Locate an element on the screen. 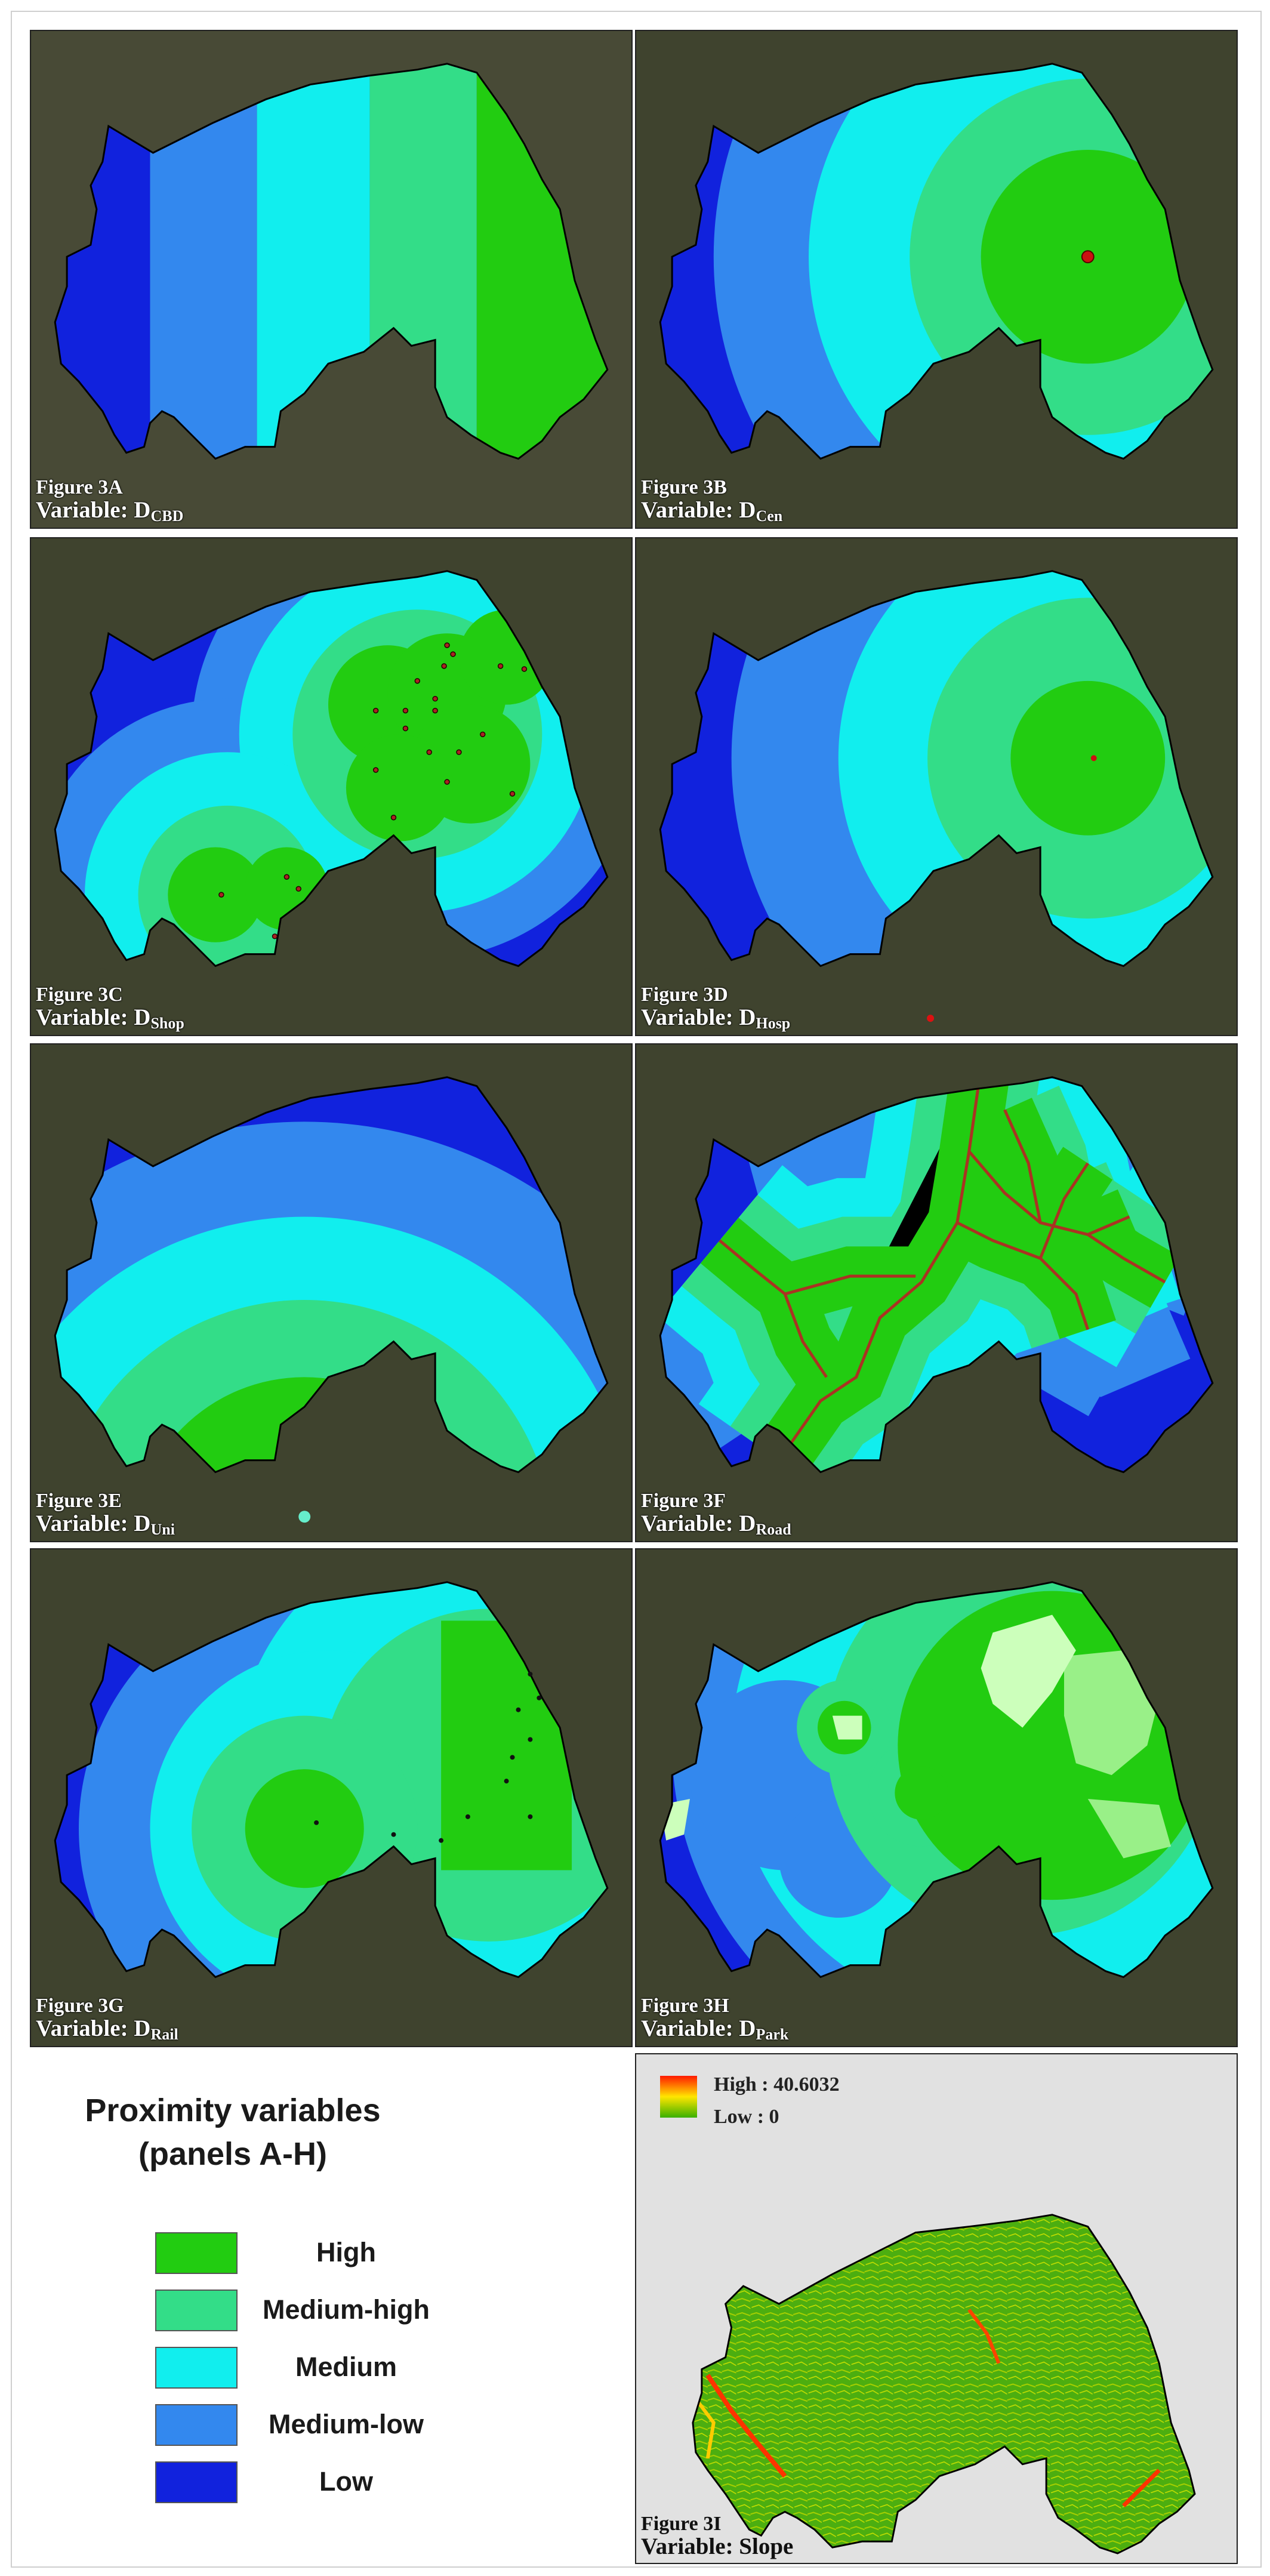 The height and width of the screenshot is (2576, 1270). hospital-marker-outside is located at coordinates (931, 1018).